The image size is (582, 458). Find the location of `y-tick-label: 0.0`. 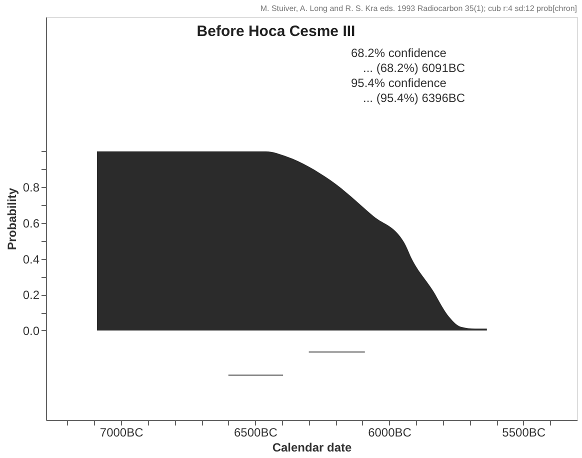

y-tick-label: 0.0 is located at coordinates (31, 331).